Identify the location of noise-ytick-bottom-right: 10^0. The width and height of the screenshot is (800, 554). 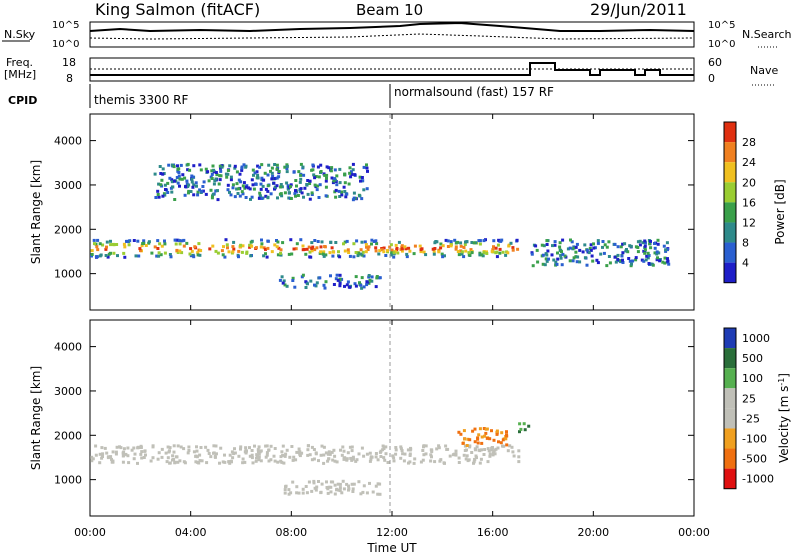
(721, 44).